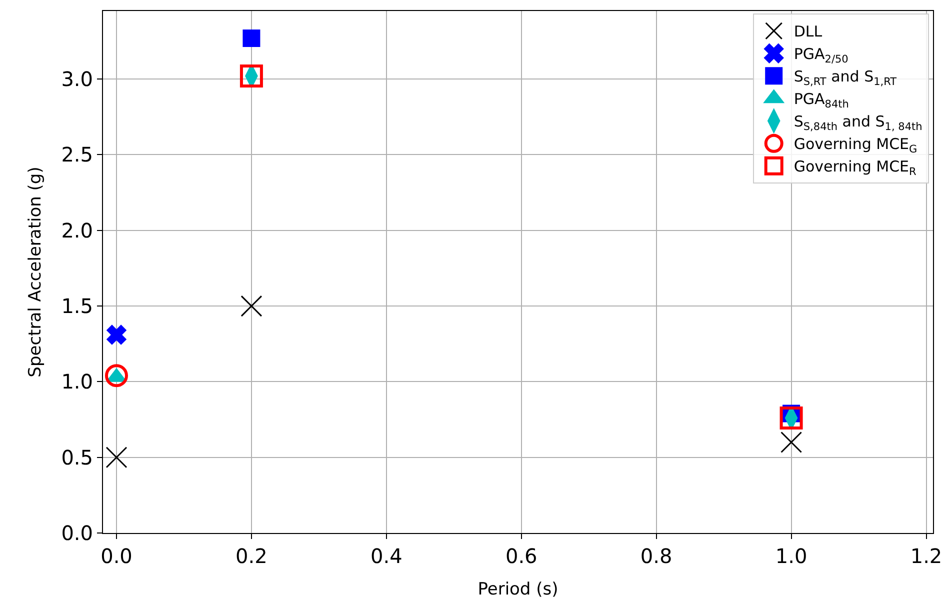 The image size is (952, 610). What do you see at coordinates (521, 556) in the screenshot?
I see `x-tick-label: 0.6` at bounding box center [521, 556].